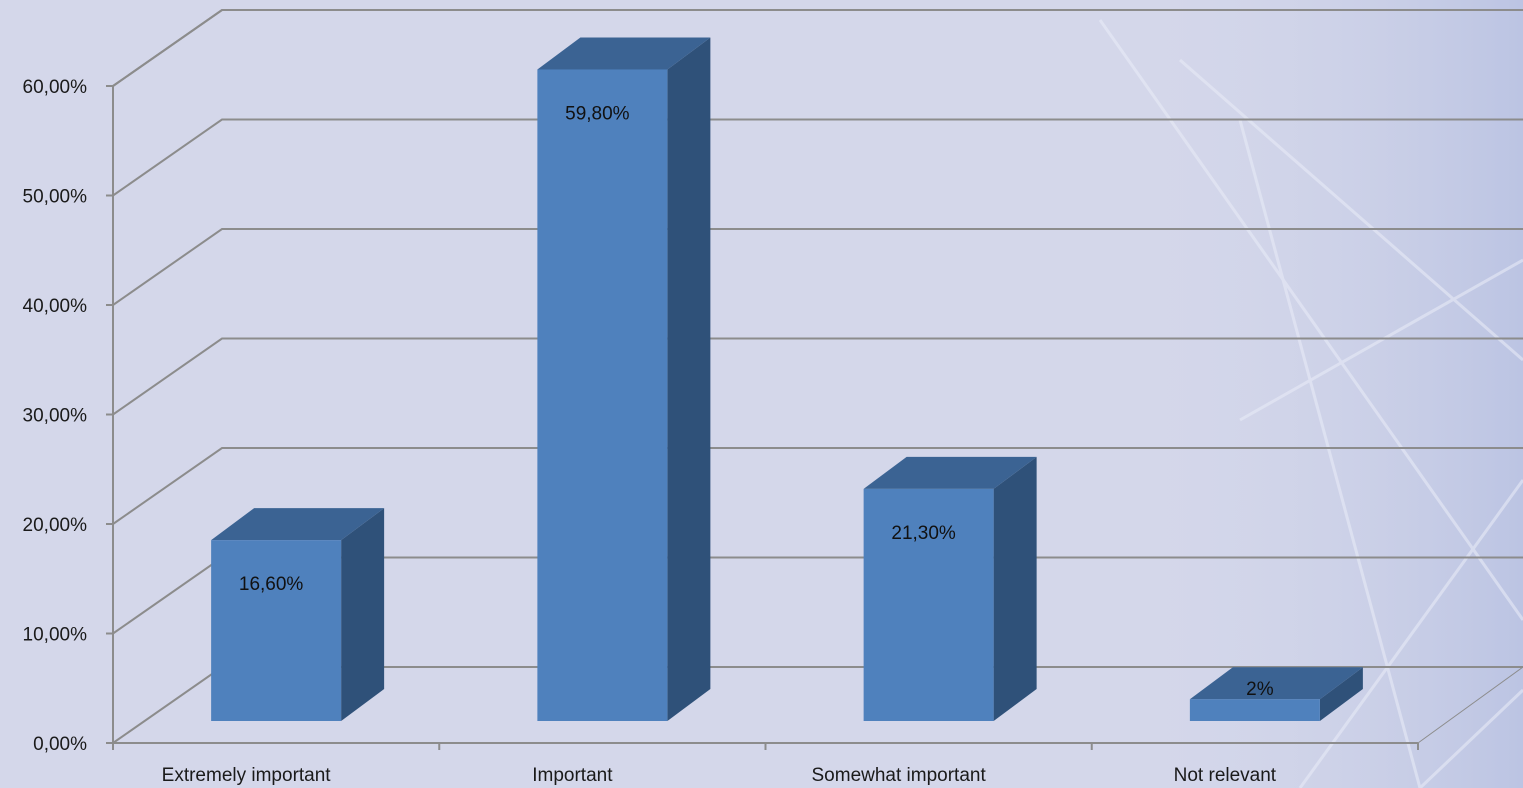 This screenshot has width=1523, height=788. What do you see at coordinates (60, 744) in the screenshot?
I see `y-tick-label: 0,00%` at bounding box center [60, 744].